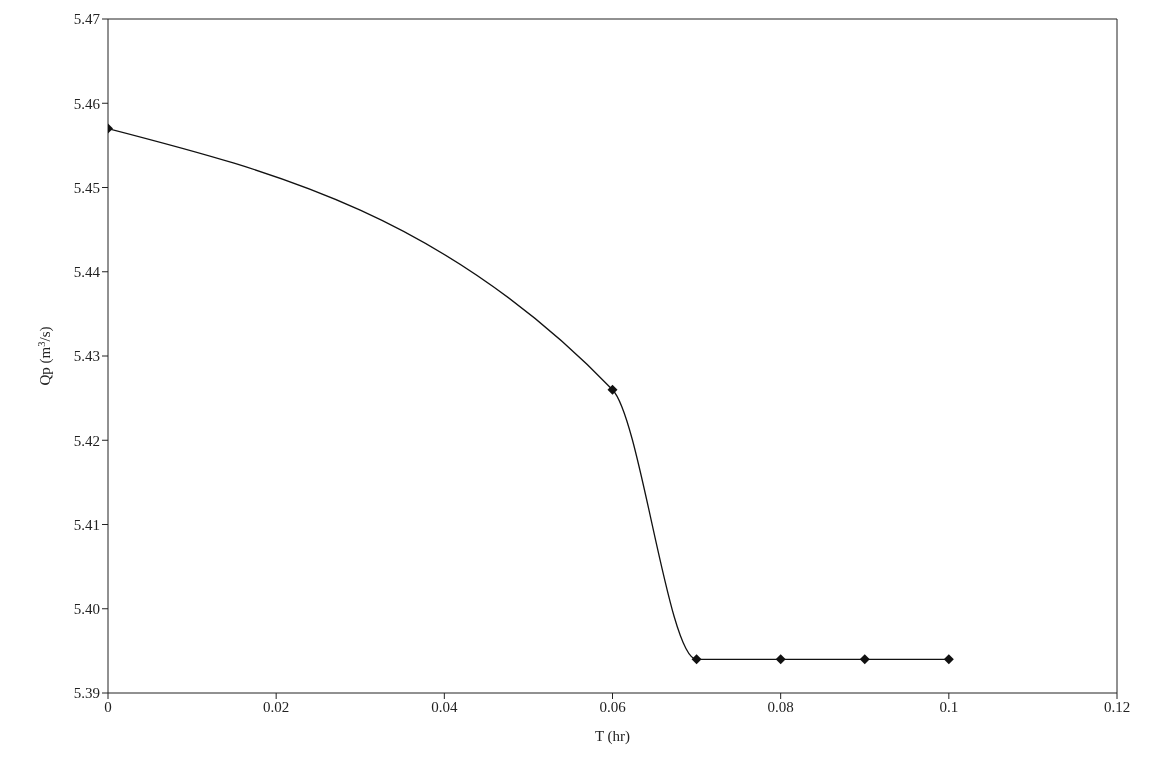 The height and width of the screenshot is (773, 1168). What do you see at coordinates (86, 609) in the screenshot?
I see `y-tick-label: 5.40` at bounding box center [86, 609].